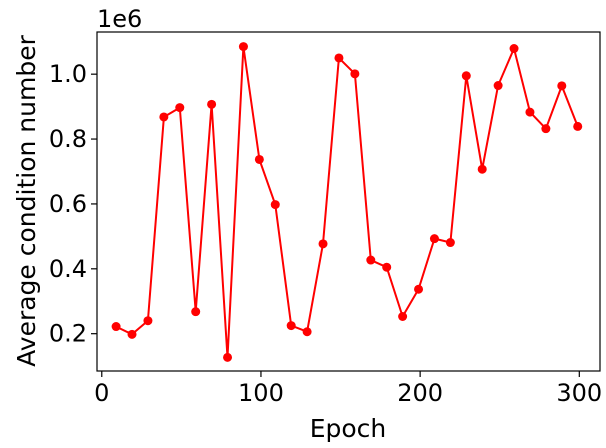 This screenshot has height=448, width=606. I want to click on x-axis-ticks: 0 100 200 300, so click(348, 389).